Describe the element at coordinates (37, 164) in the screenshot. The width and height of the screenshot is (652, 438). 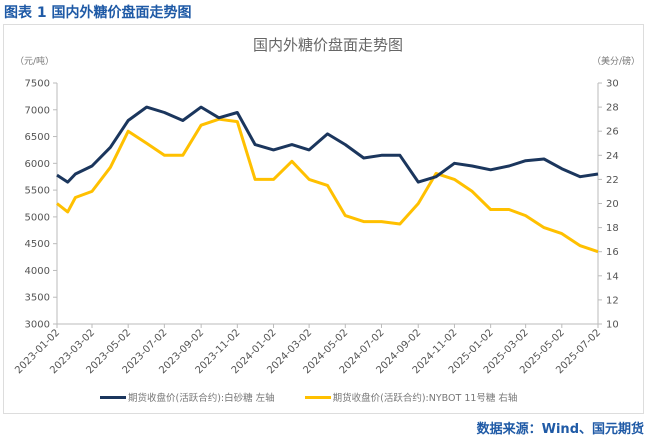
I see `y-left-tick-label: 6000` at that location.